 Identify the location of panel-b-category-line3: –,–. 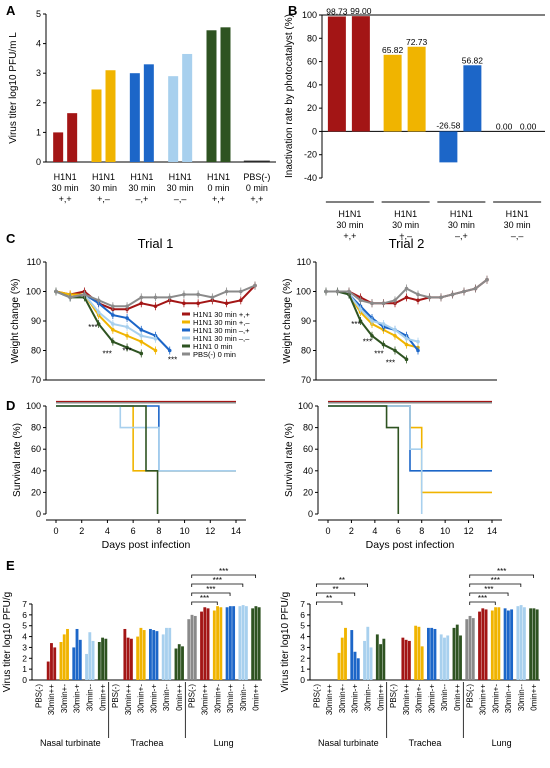
(517, 236).